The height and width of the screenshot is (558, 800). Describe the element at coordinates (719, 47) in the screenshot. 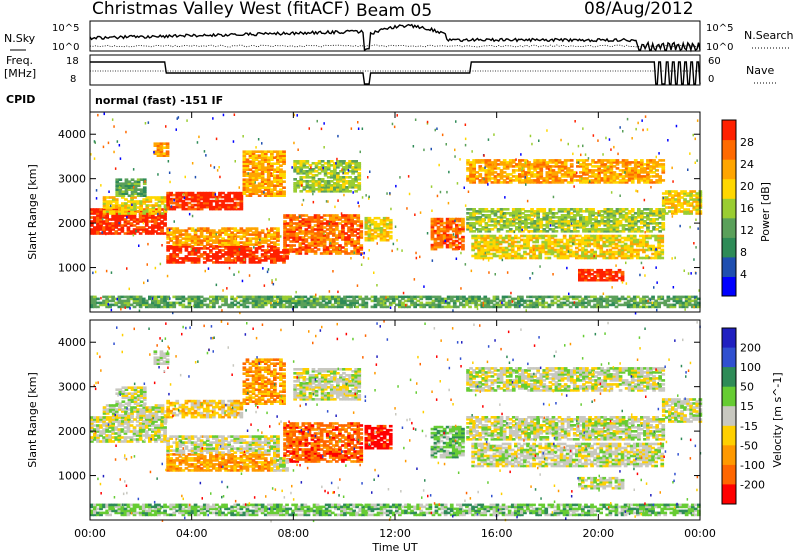

I see `nsky-tick-bottom-right: 10^0` at that location.